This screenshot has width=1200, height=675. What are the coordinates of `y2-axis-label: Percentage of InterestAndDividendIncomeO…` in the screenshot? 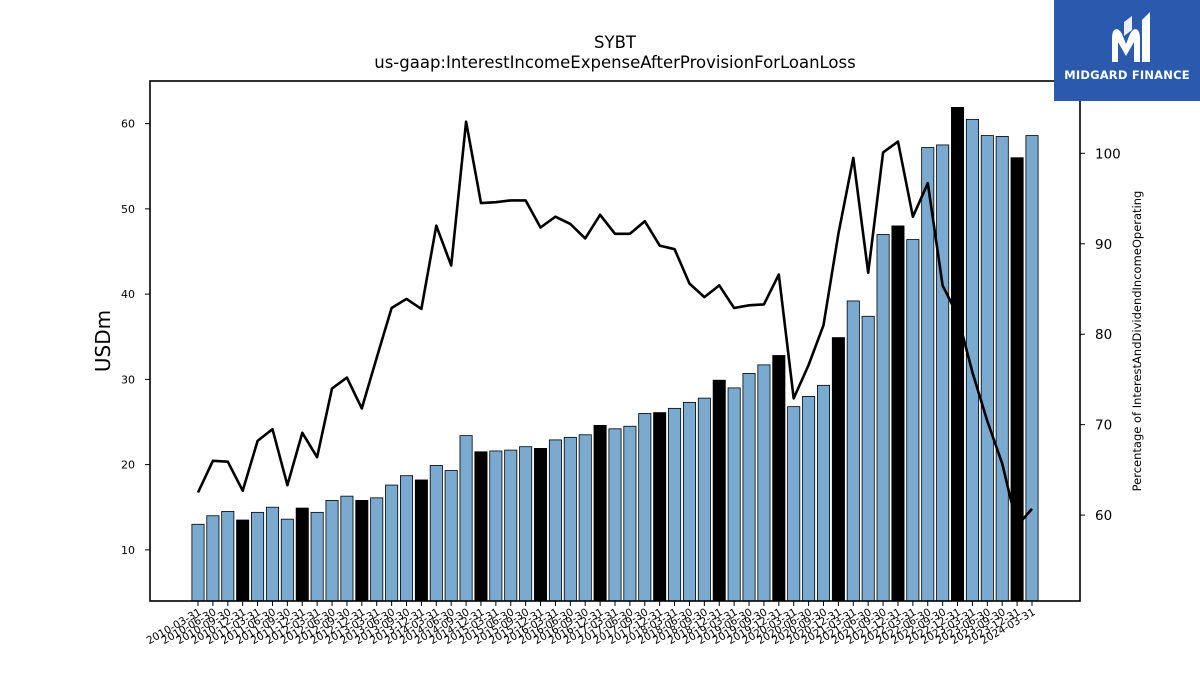 It's located at (1137, 341).